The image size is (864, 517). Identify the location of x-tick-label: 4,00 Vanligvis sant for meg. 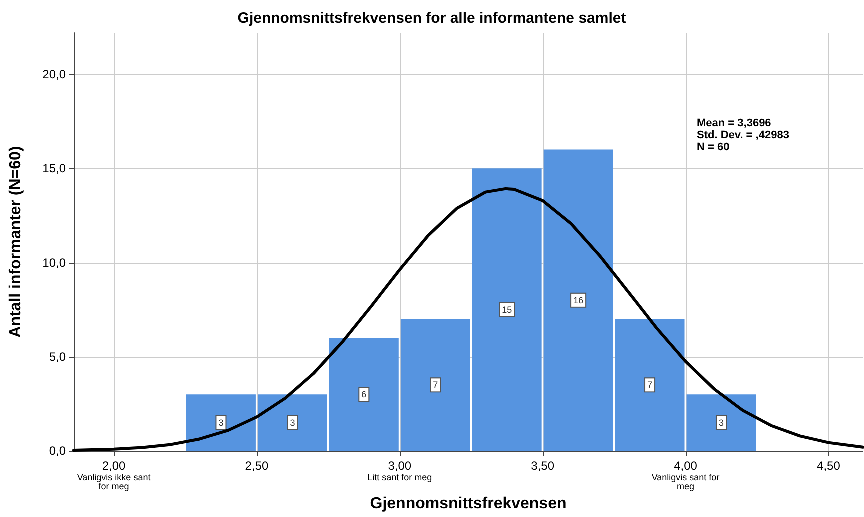
(686, 475).